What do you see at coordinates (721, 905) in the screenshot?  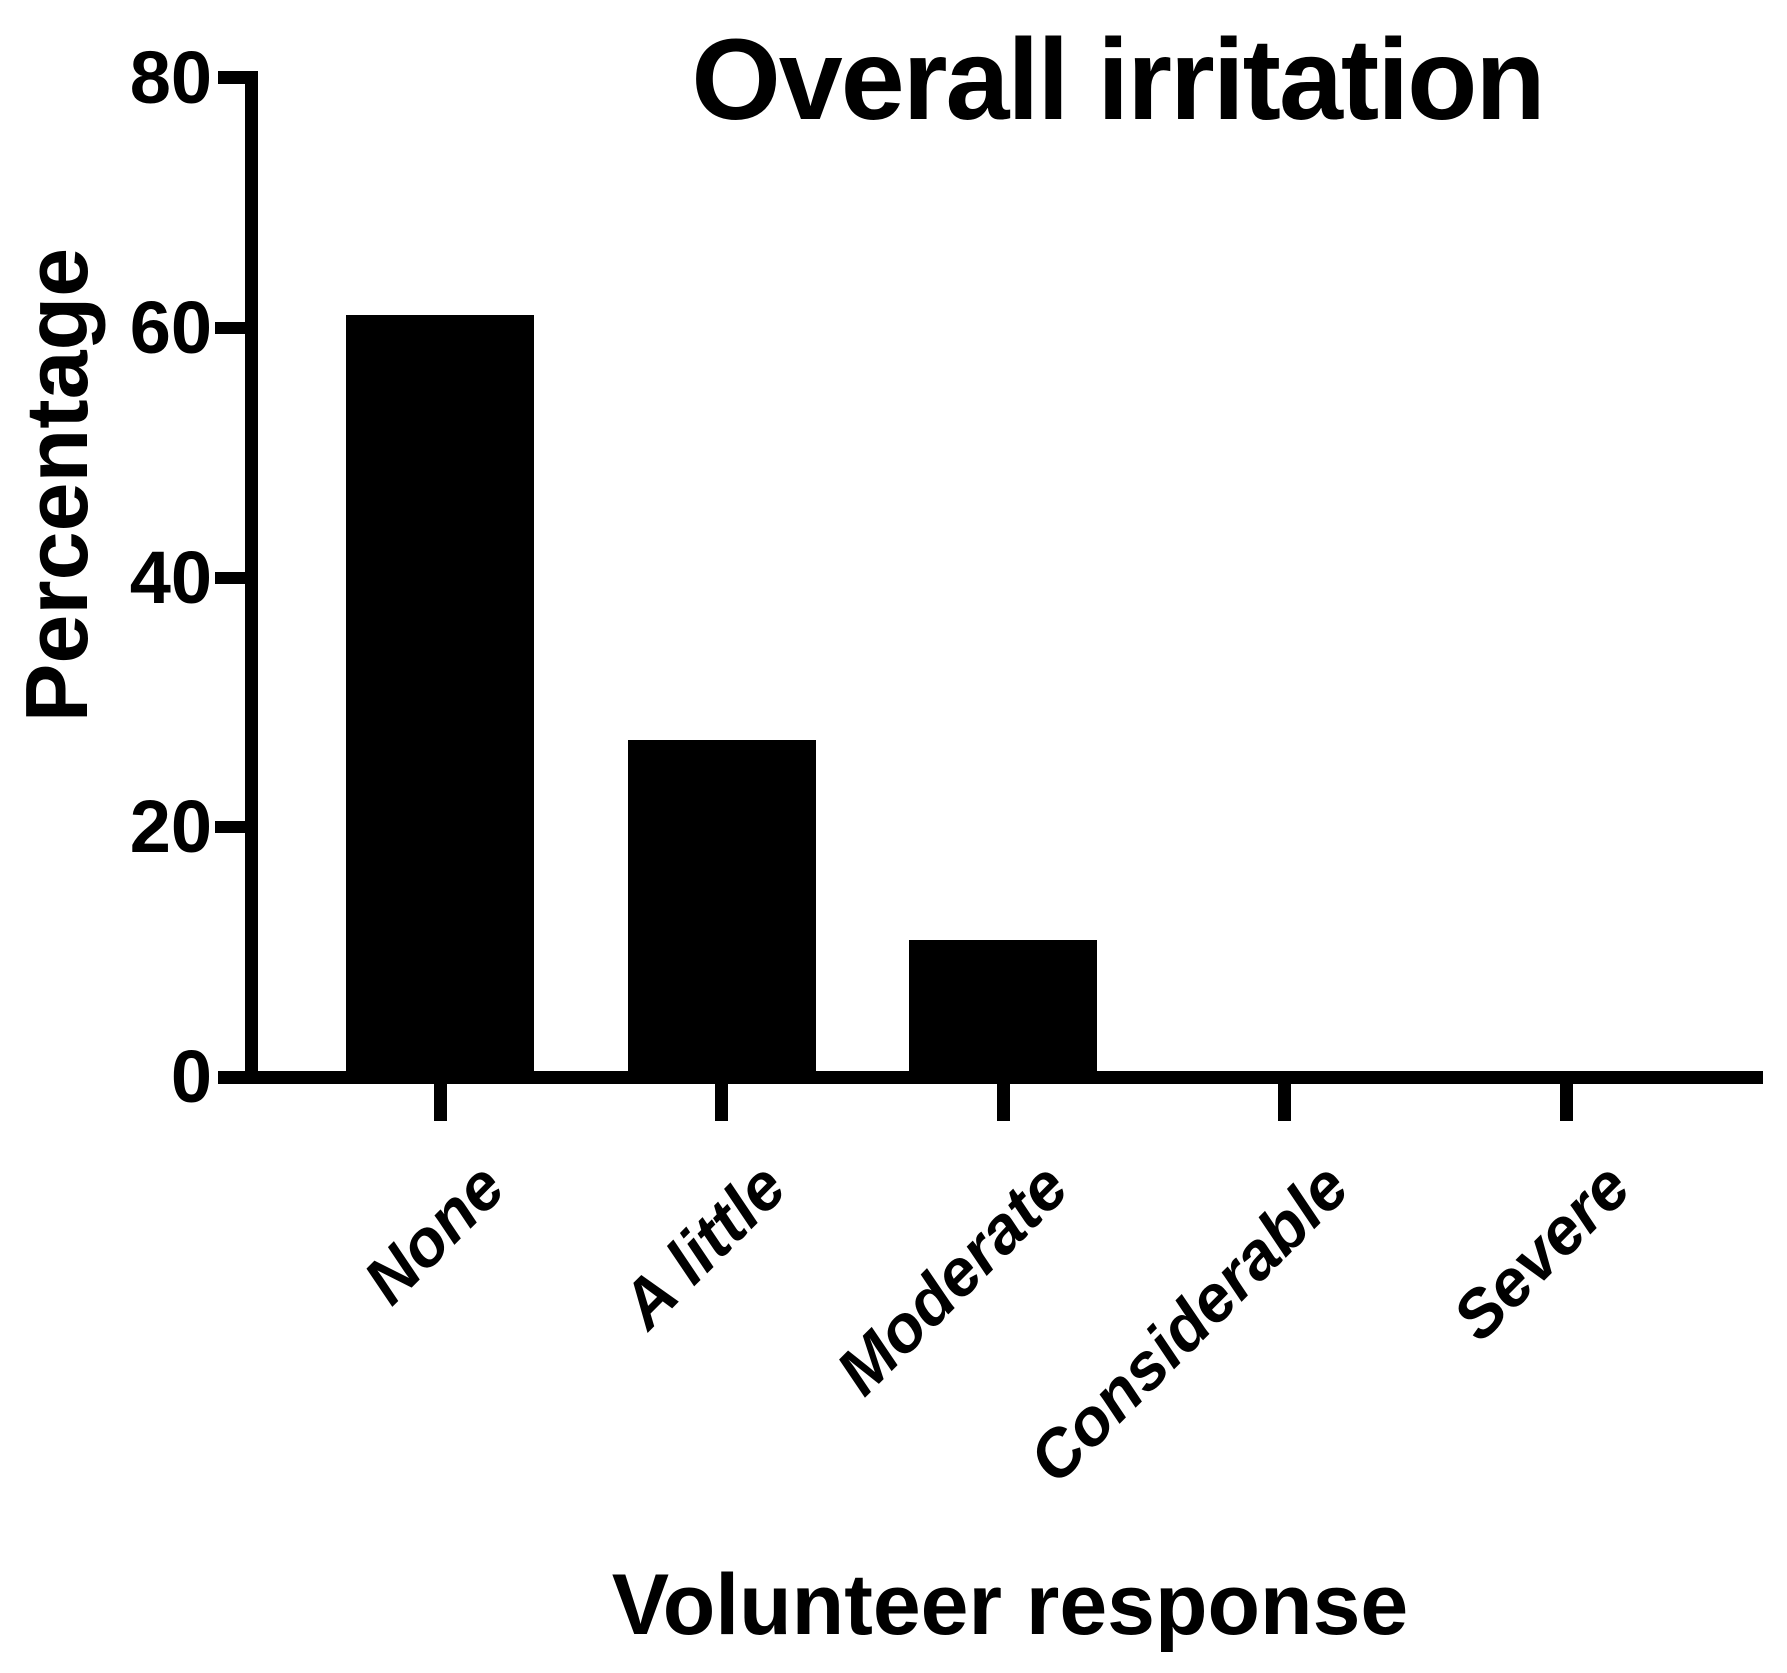 I see `bar-a-little` at bounding box center [721, 905].